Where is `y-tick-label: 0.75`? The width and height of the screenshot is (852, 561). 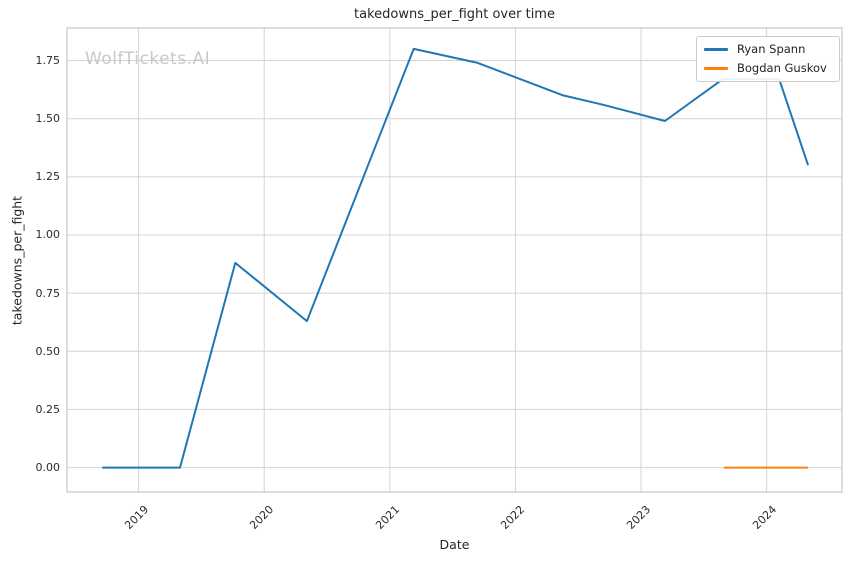 y-tick-label: 0.75 is located at coordinates (48, 293).